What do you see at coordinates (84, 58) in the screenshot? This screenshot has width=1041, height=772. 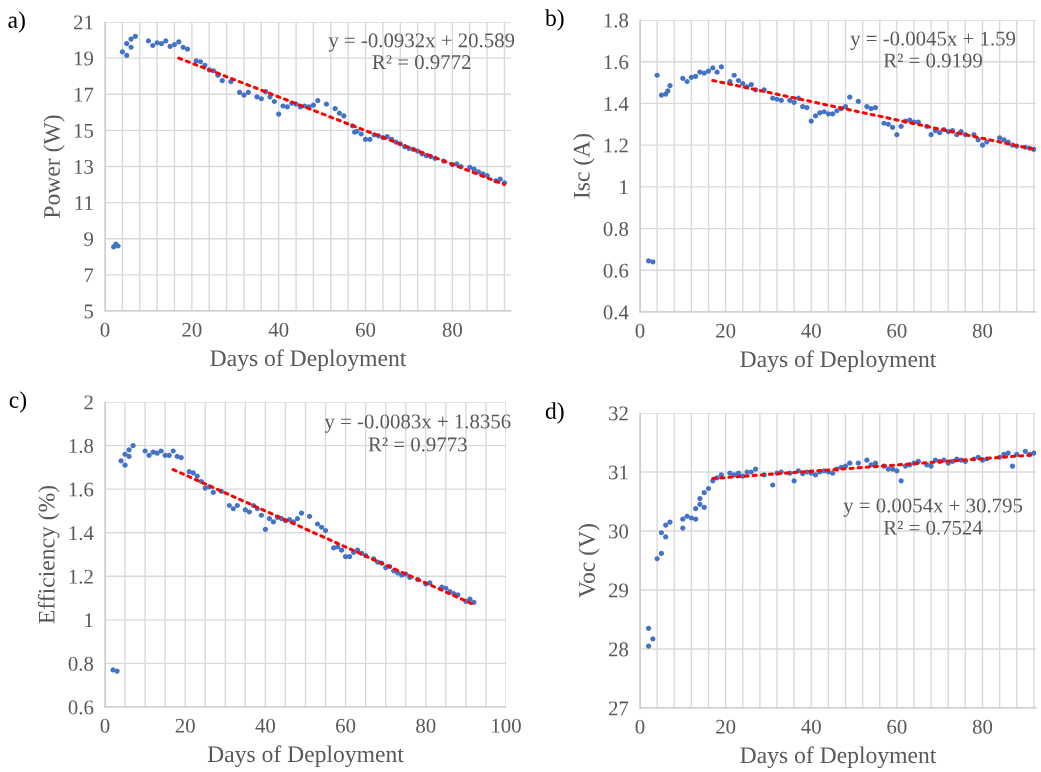 I see `y-tick-label: 19` at bounding box center [84, 58].